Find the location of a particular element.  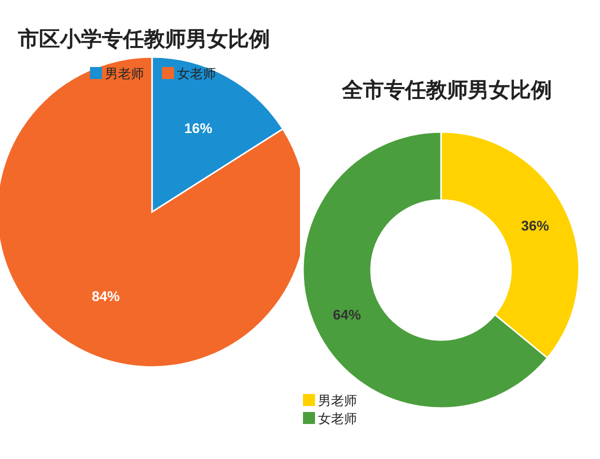

chart-title: 市区小学专任教师男女比例 is located at coordinates (143, 39).